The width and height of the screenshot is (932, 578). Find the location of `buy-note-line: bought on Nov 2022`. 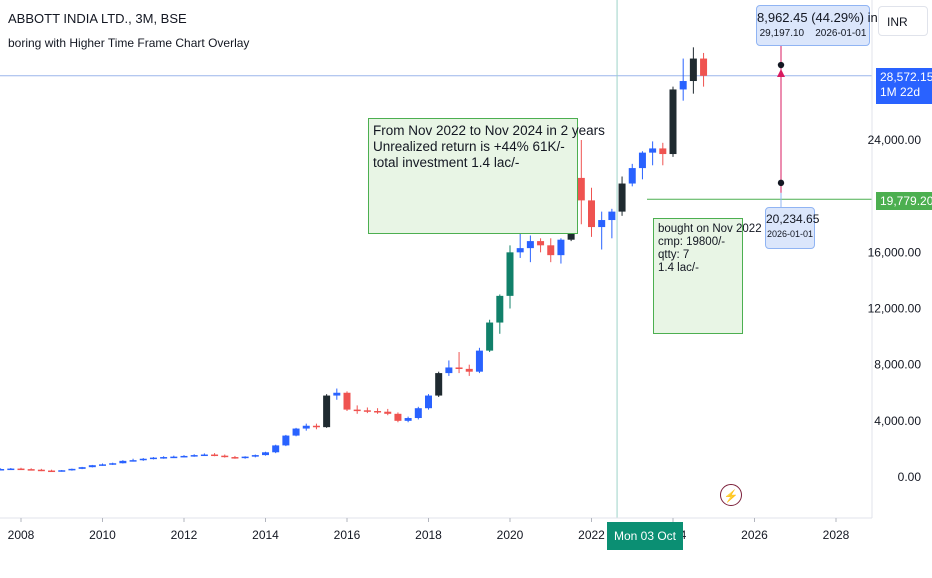

buy-note-line: bought on Nov 2022 is located at coordinates (710, 229).